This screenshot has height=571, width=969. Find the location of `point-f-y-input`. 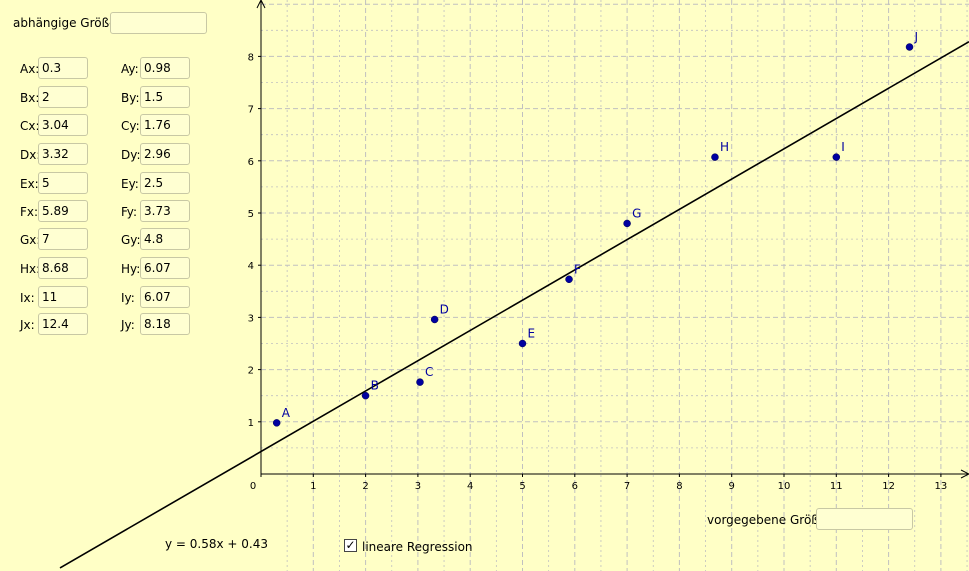

point-f-y-input is located at coordinates (165, 211).